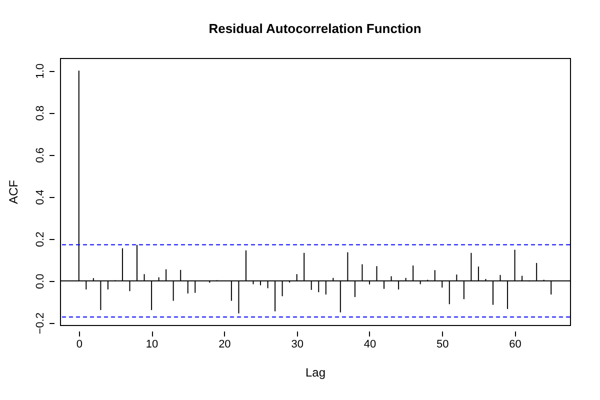  What do you see at coordinates (315, 28) in the screenshot?
I see `chart-title: Residual Autocorrelation Function` at bounding box center [315, 28].